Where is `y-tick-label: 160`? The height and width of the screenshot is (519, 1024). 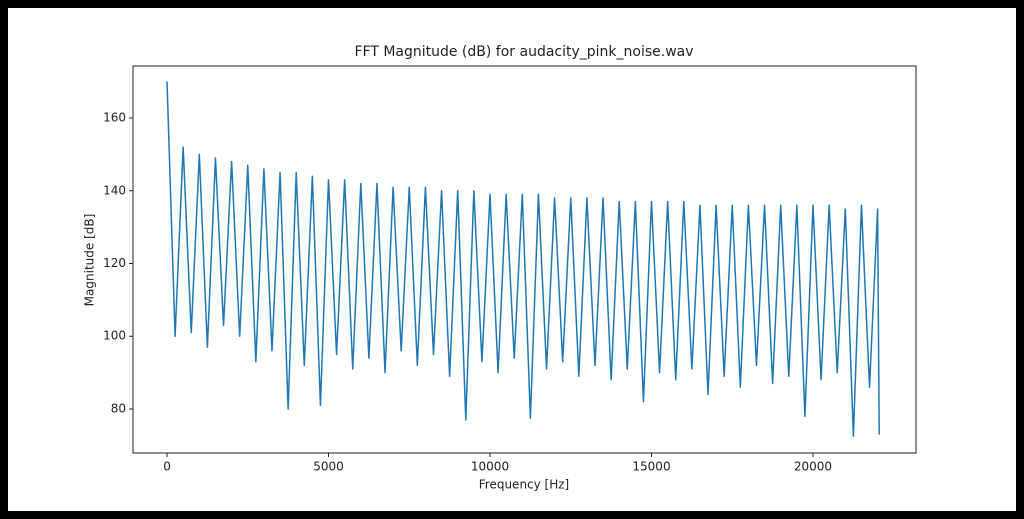
y-tick-label: 160 is located at coordinates (114, 118).